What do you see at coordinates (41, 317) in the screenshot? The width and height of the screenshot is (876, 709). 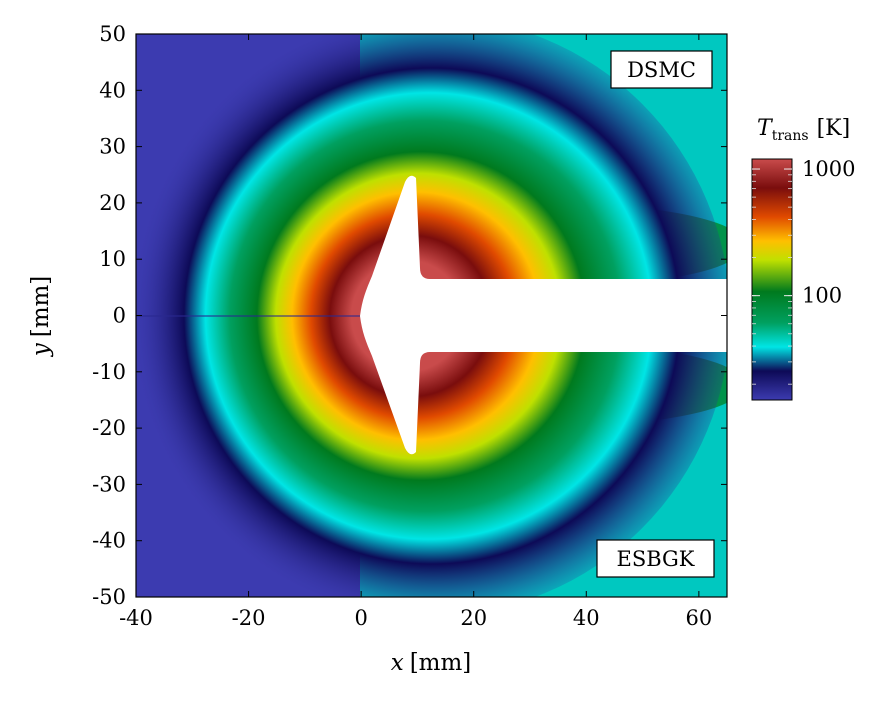 I see `y-axis-label: y[mm]` at bounding box center [41, 317].